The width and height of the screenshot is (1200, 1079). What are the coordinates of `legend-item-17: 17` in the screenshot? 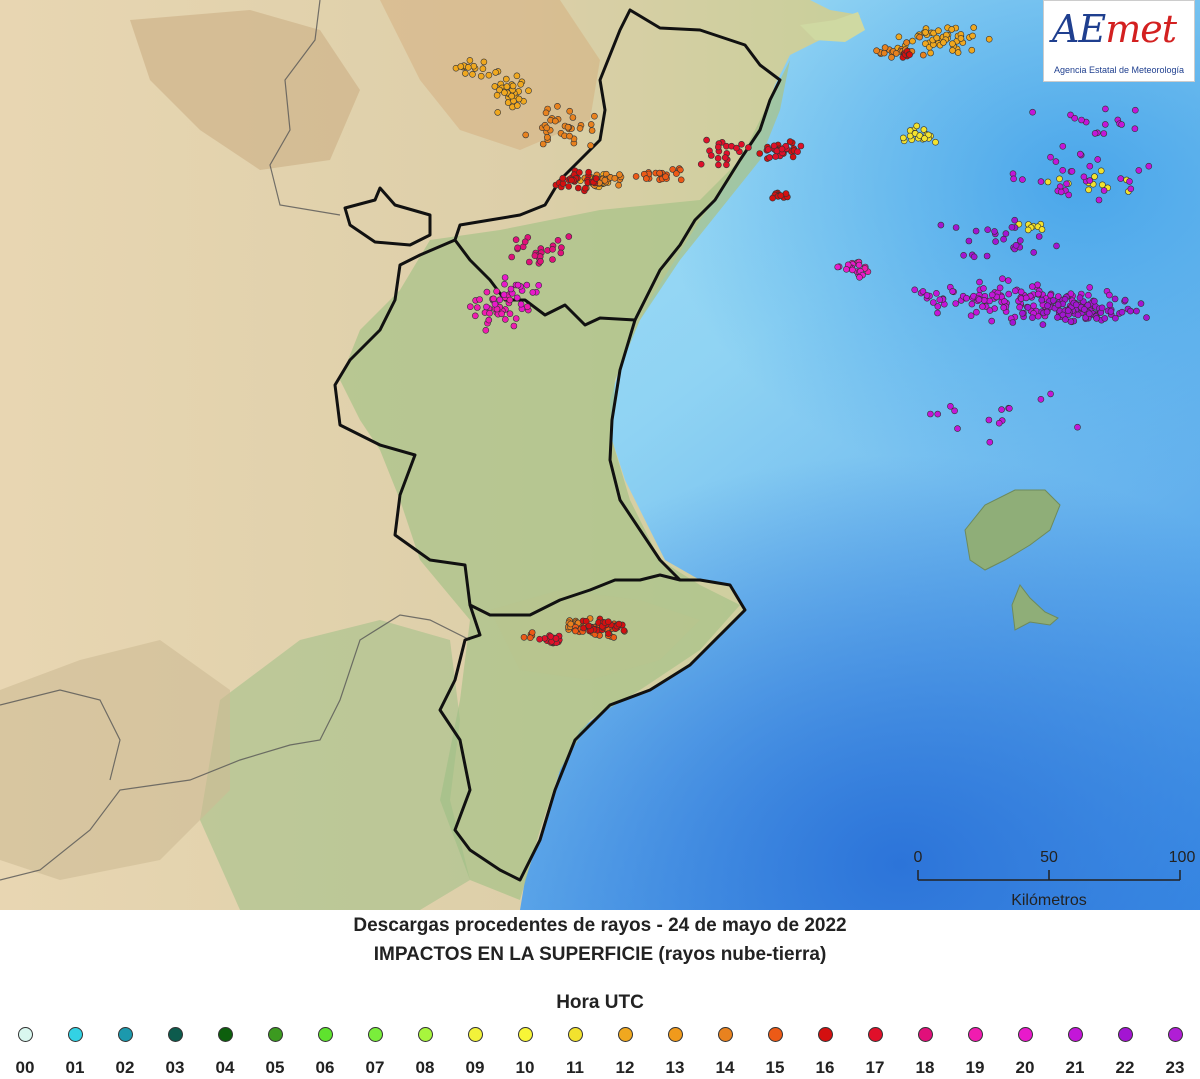 It's located at (875, 1050).